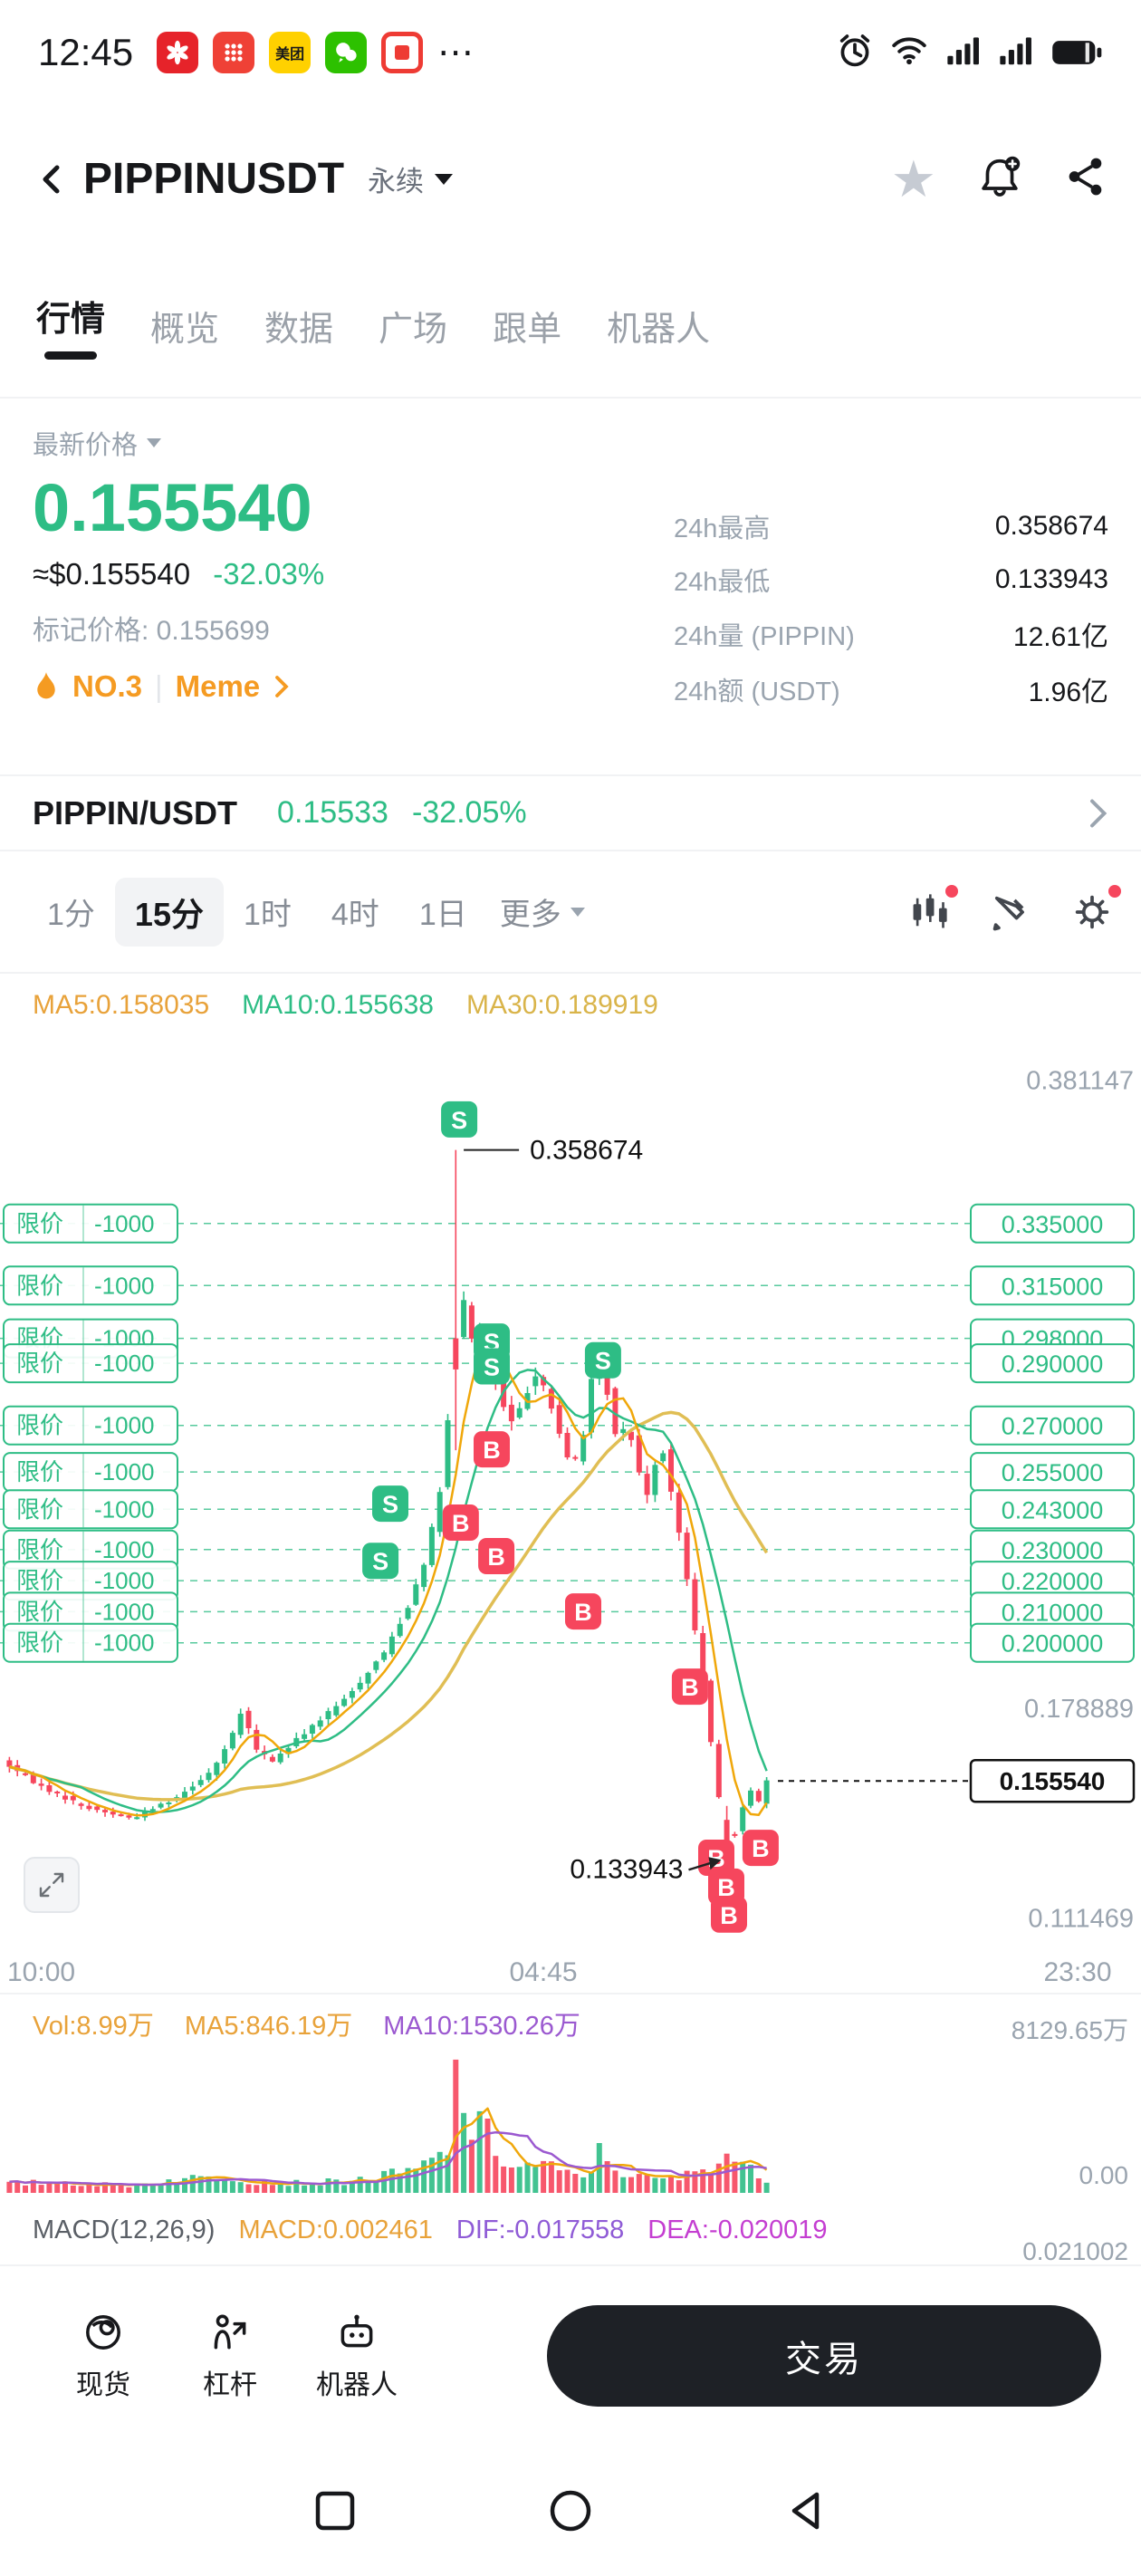 The width and height of the screenshot is (1141, 2576). Describe the element at coordinates (103, 2332) in the screenshot. I see `coin-icon` at that location.